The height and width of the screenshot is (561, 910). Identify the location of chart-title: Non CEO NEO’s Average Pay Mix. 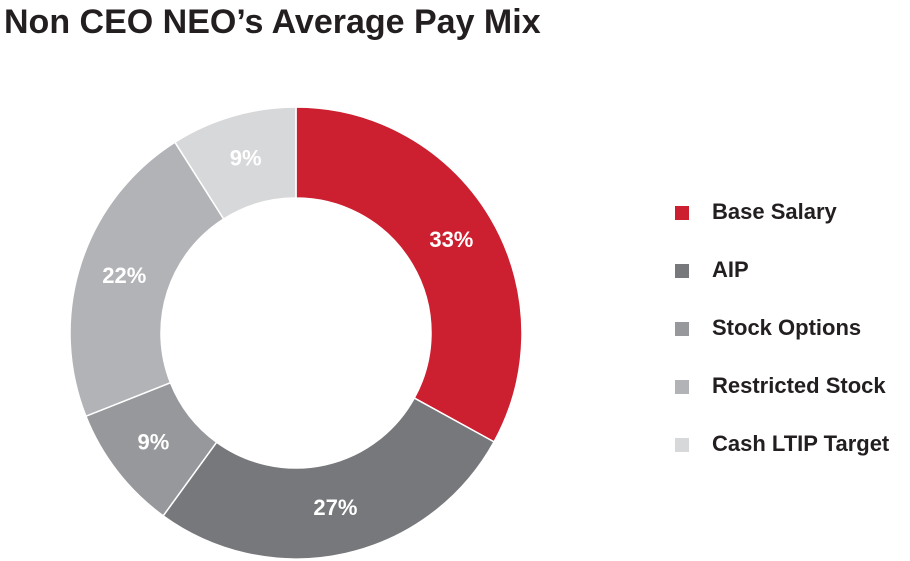
(272, 22).